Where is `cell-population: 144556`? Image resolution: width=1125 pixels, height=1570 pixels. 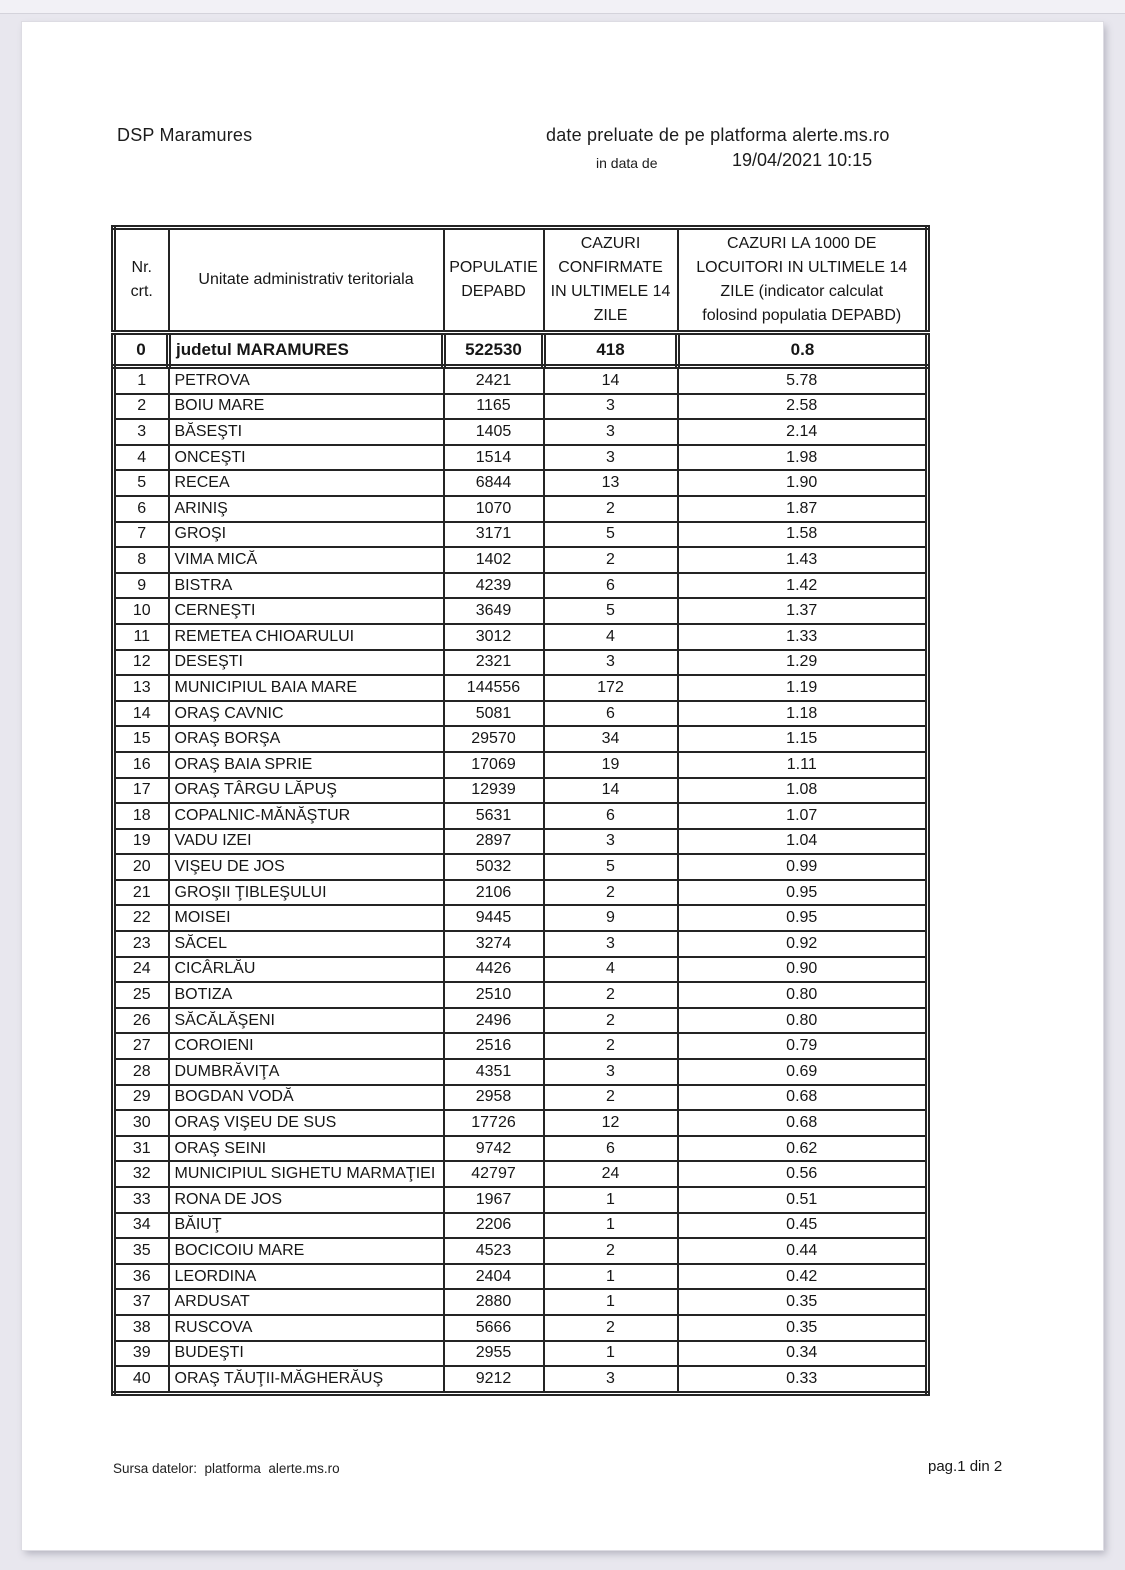 cell-population: 144556 is located at coordinates (493, 688).